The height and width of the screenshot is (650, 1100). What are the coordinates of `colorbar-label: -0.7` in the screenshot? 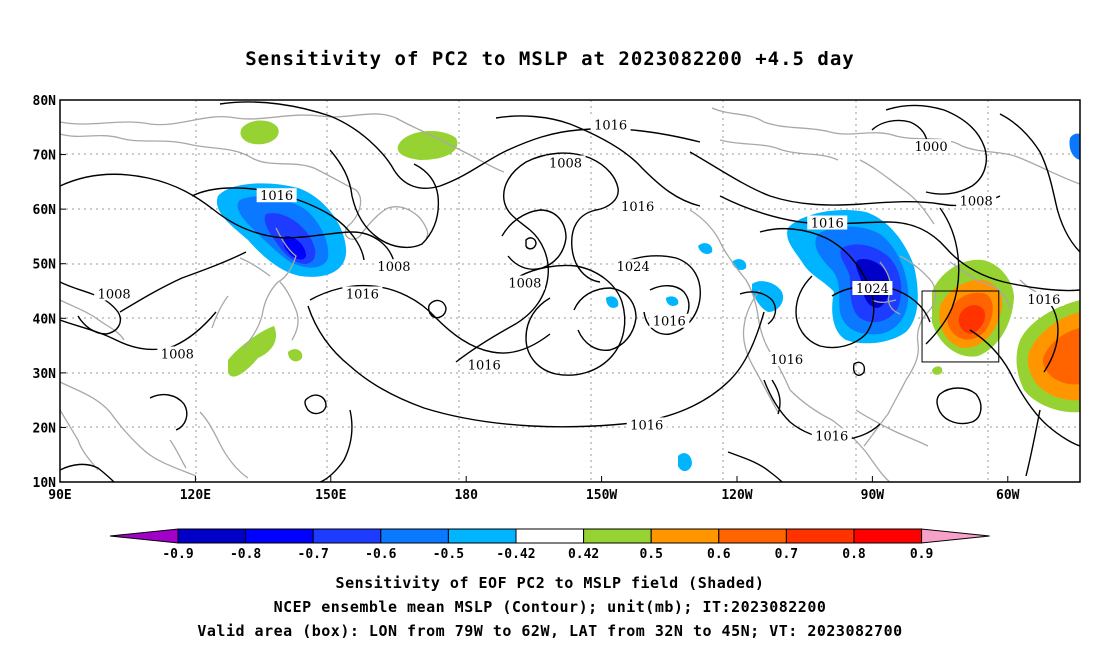 It's located at (313, 554).